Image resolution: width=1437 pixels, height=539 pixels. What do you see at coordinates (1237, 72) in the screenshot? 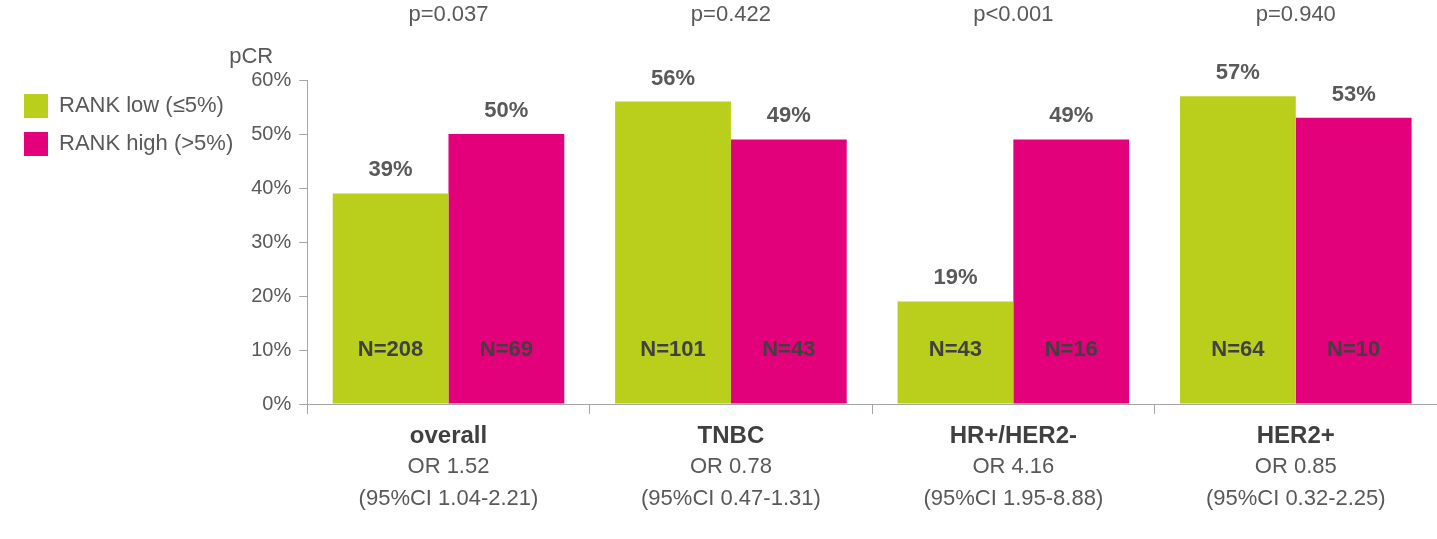
I see `data-label: 57%` at bounding box center [1237, 72].